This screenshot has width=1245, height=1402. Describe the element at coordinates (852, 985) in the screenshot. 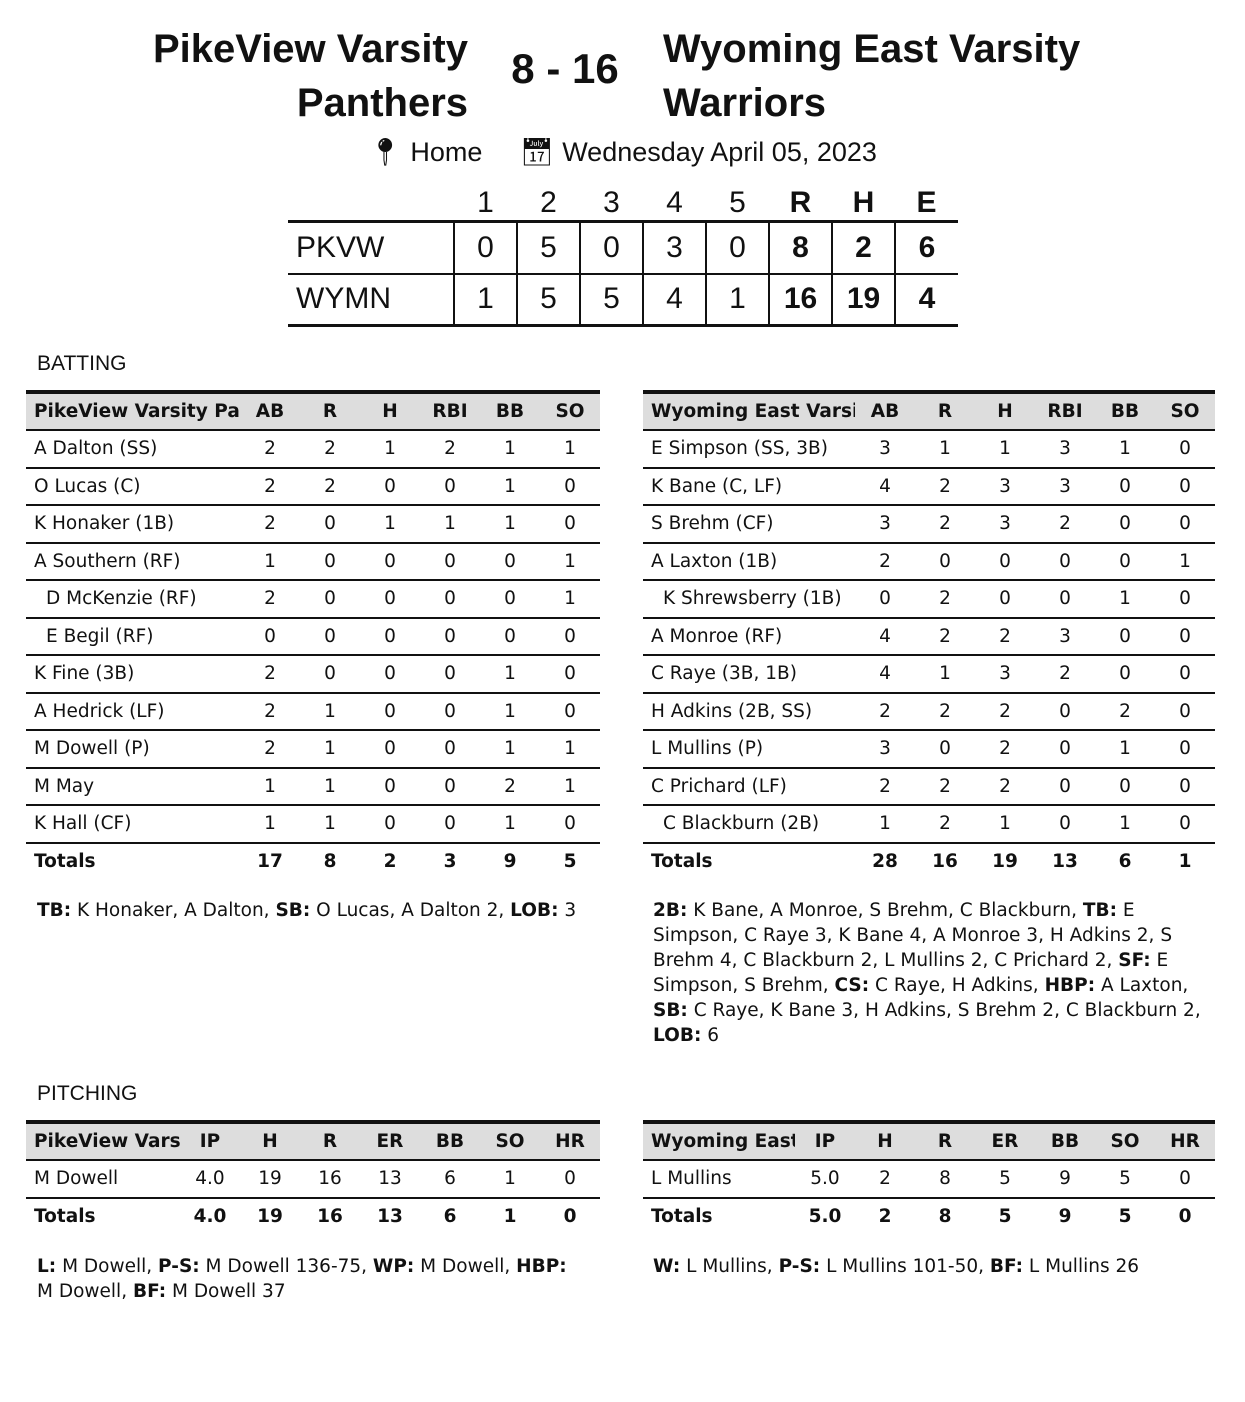

I see `note-label: CS:` at that location.